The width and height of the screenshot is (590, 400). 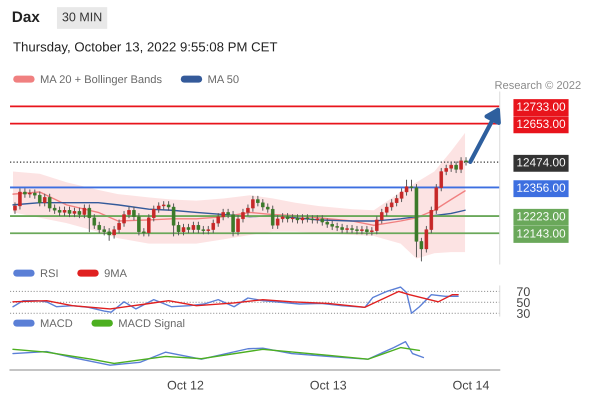 I want to click on legend-label: RSI, so click(x=49, y=273).